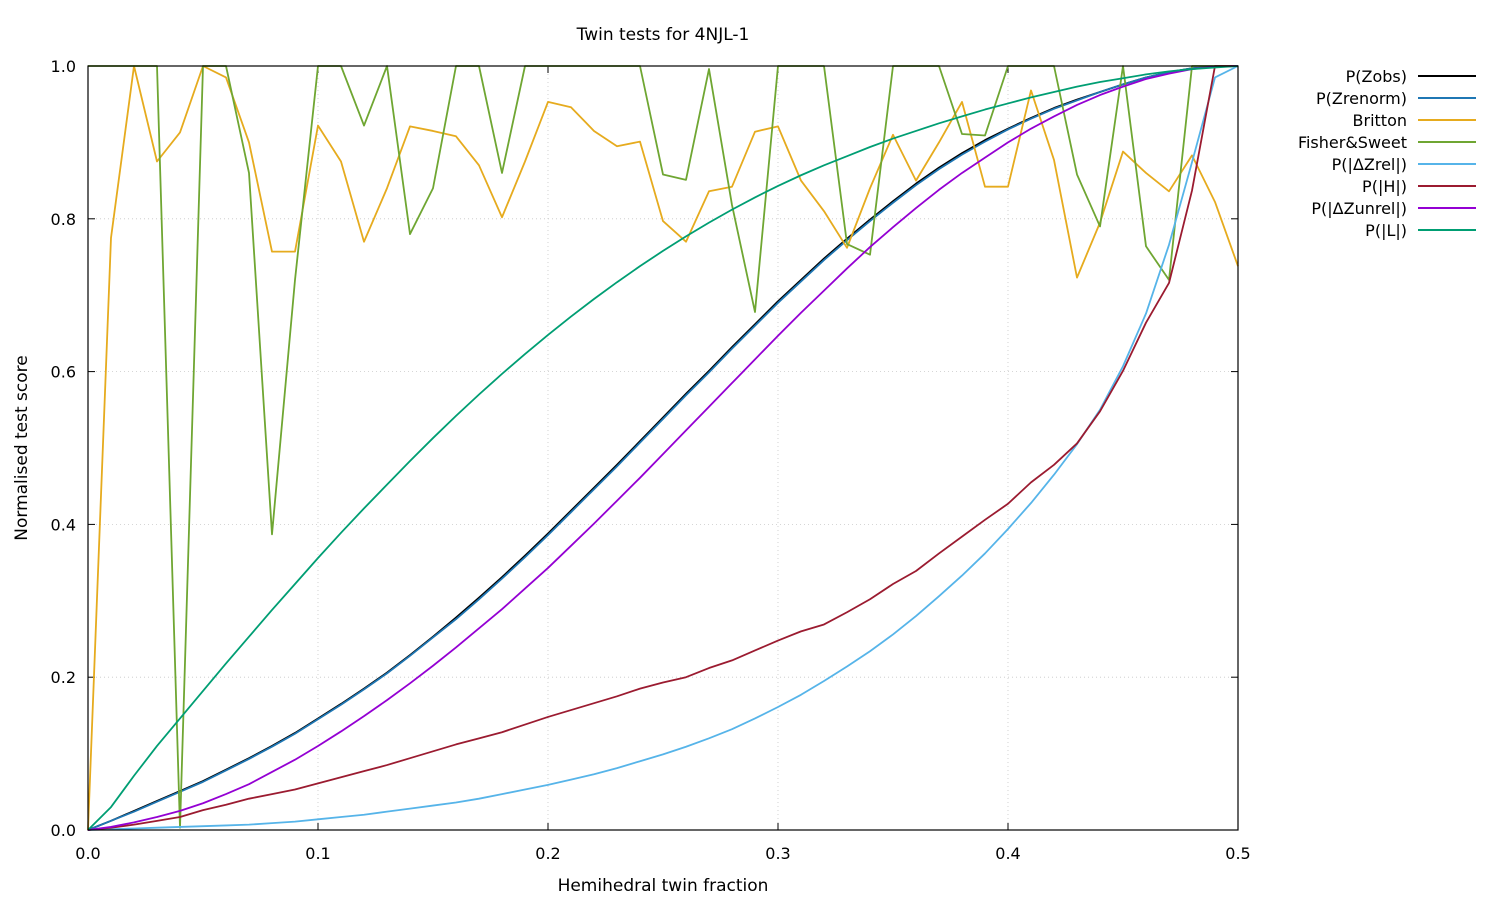 Image resolution: width=1500 pixels, height=900 pixels. I want to click on x-tick-label-2: 0.2, so click(547, 853).